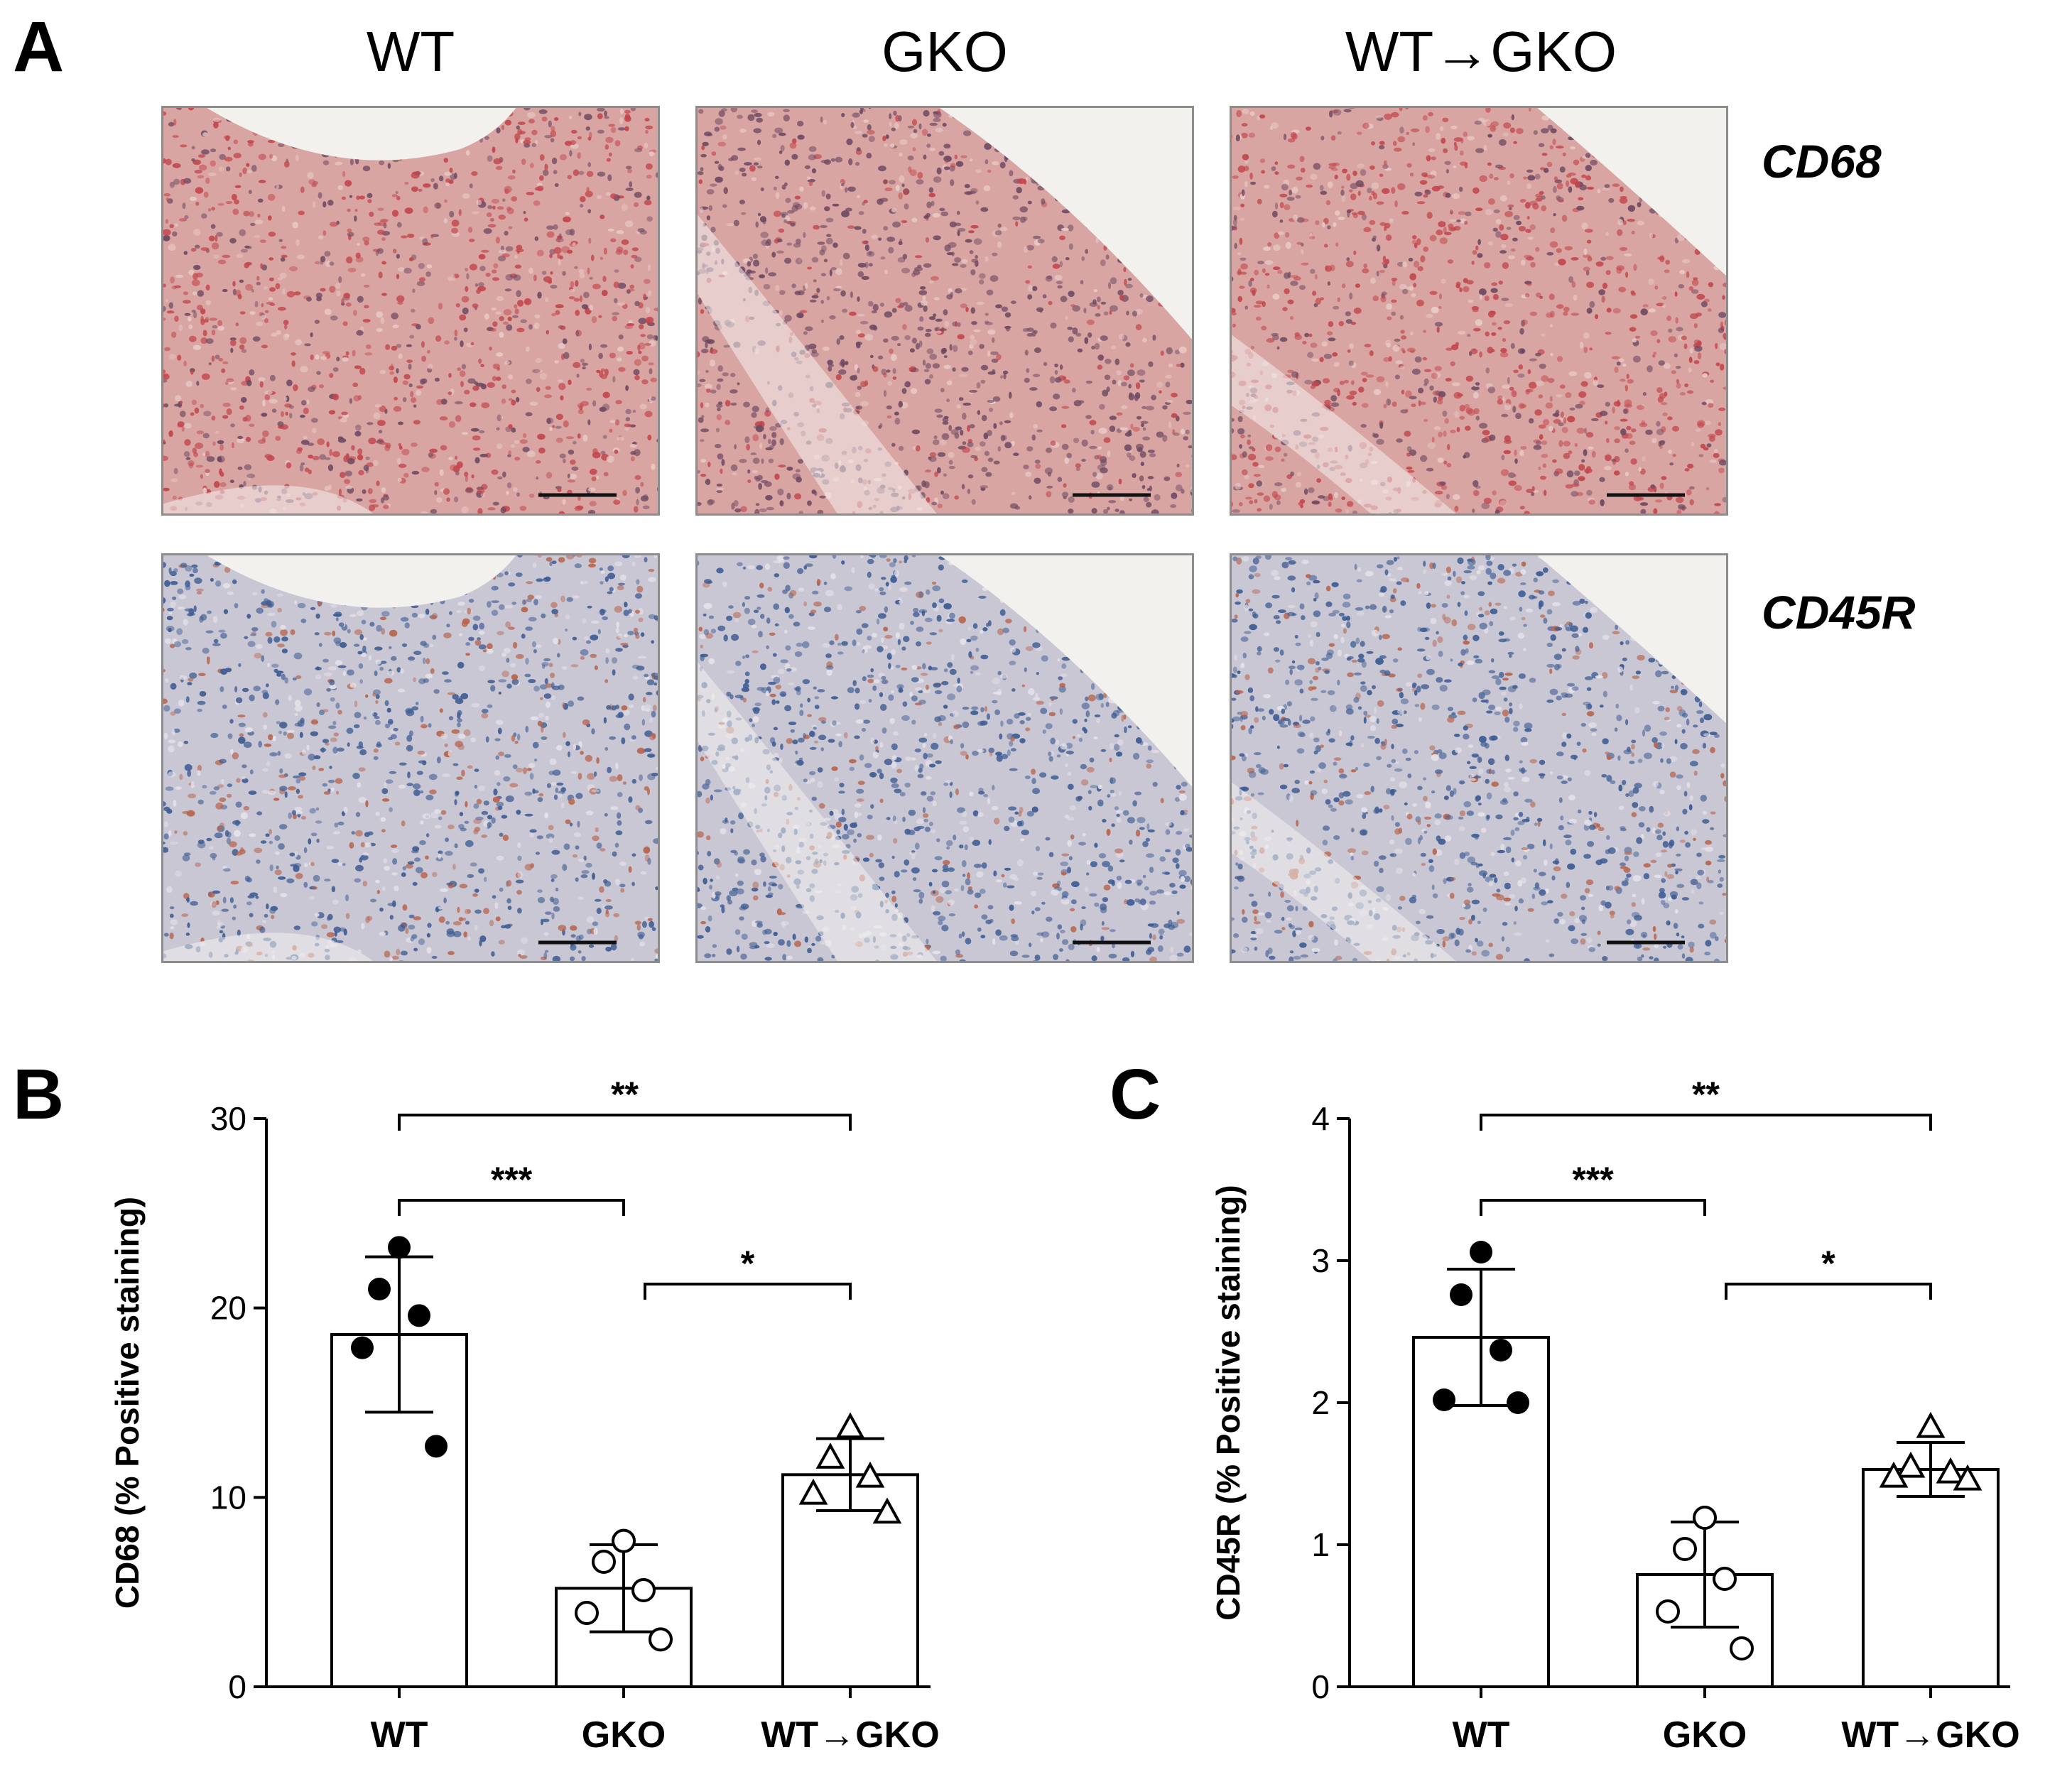 The height and width of the screenshot is (1772, 2072). I want to click on y-axis-title: CD68 (% Positive staining), so click(128, 1403).